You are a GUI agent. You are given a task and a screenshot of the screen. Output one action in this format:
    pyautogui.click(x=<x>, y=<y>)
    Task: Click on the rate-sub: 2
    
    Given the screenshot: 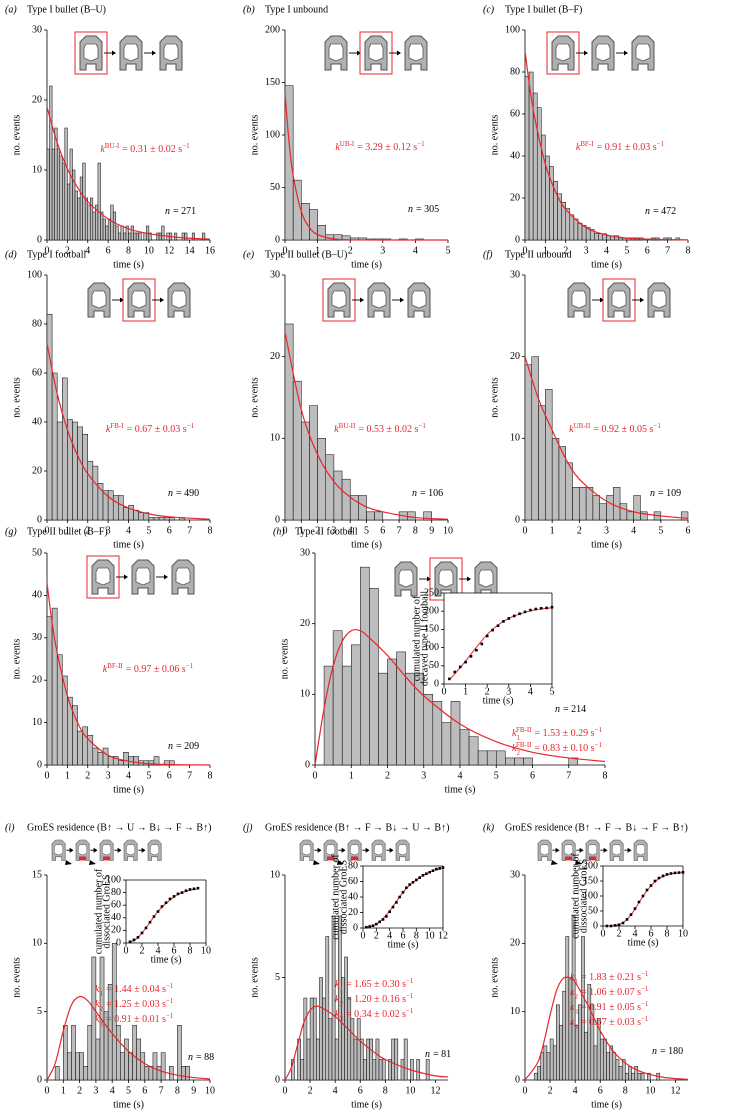 What is the action you would take?
    pyautogui.click(x=576, y=997)
    